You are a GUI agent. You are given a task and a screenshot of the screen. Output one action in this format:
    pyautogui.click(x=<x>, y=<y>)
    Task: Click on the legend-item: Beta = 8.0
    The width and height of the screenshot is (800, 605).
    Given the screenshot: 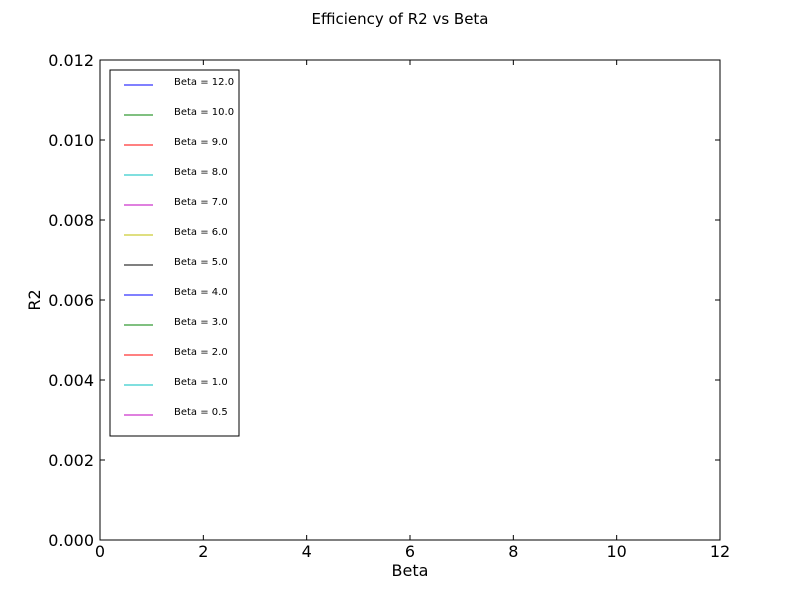 What is the action you would take?
    pyautogui.click(x=176, y=172)
    